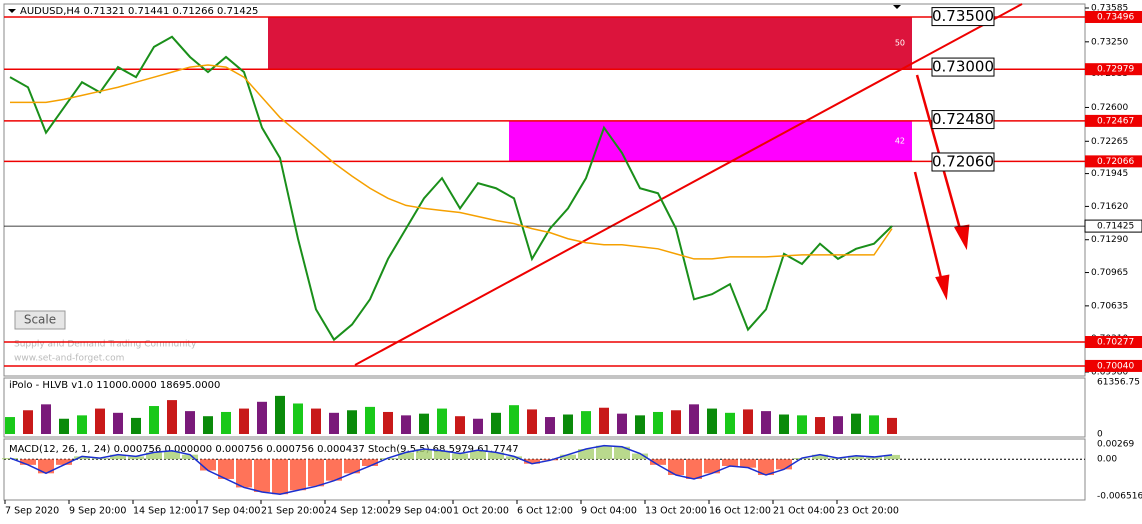 The width and height of the screenshot is (1142, 524). What do you see at coordinates (292, 511) in the screenshot?
I see `x-tick-label: 21 Sep 20:00` at bounding box center [292, 511].